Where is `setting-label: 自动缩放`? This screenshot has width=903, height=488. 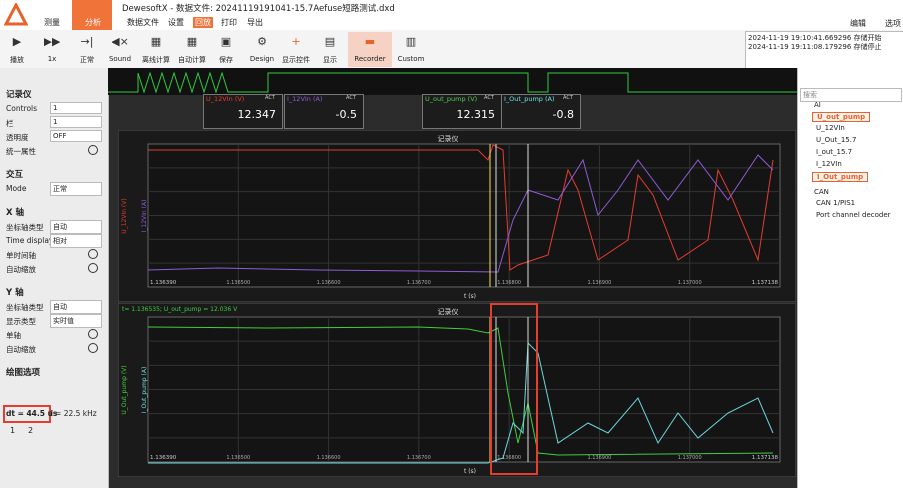 setting-label: 自动缩放 is located at coordinates (21, 349).